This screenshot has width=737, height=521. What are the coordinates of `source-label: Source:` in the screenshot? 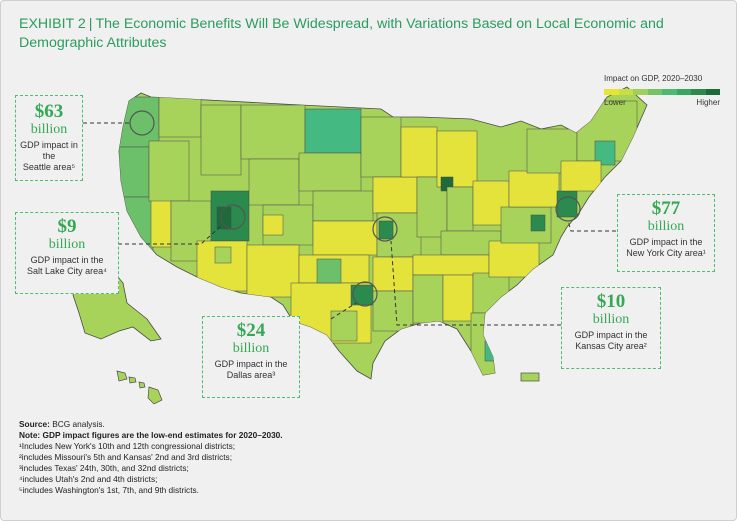 It's located at (34, 424).